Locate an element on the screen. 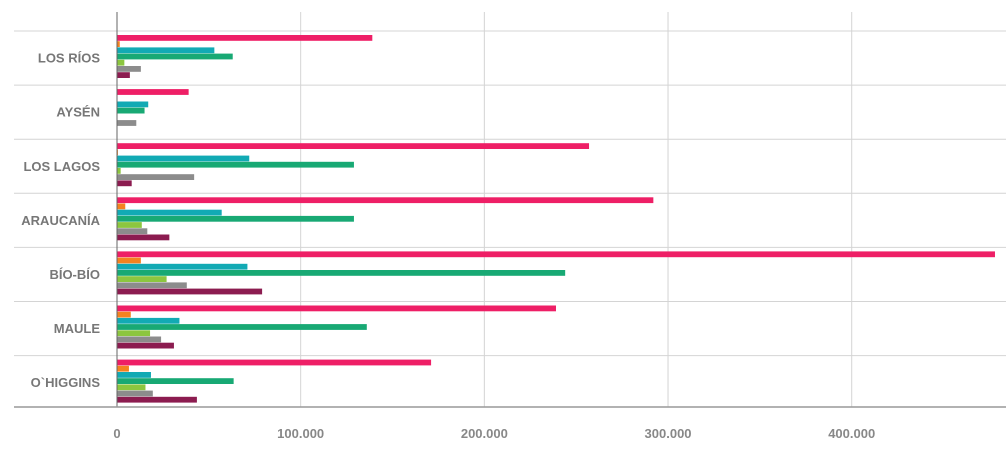 This screenshot has height=453, width=1006. x-tick-label: 100.000 is located at coordinates (300, 433).